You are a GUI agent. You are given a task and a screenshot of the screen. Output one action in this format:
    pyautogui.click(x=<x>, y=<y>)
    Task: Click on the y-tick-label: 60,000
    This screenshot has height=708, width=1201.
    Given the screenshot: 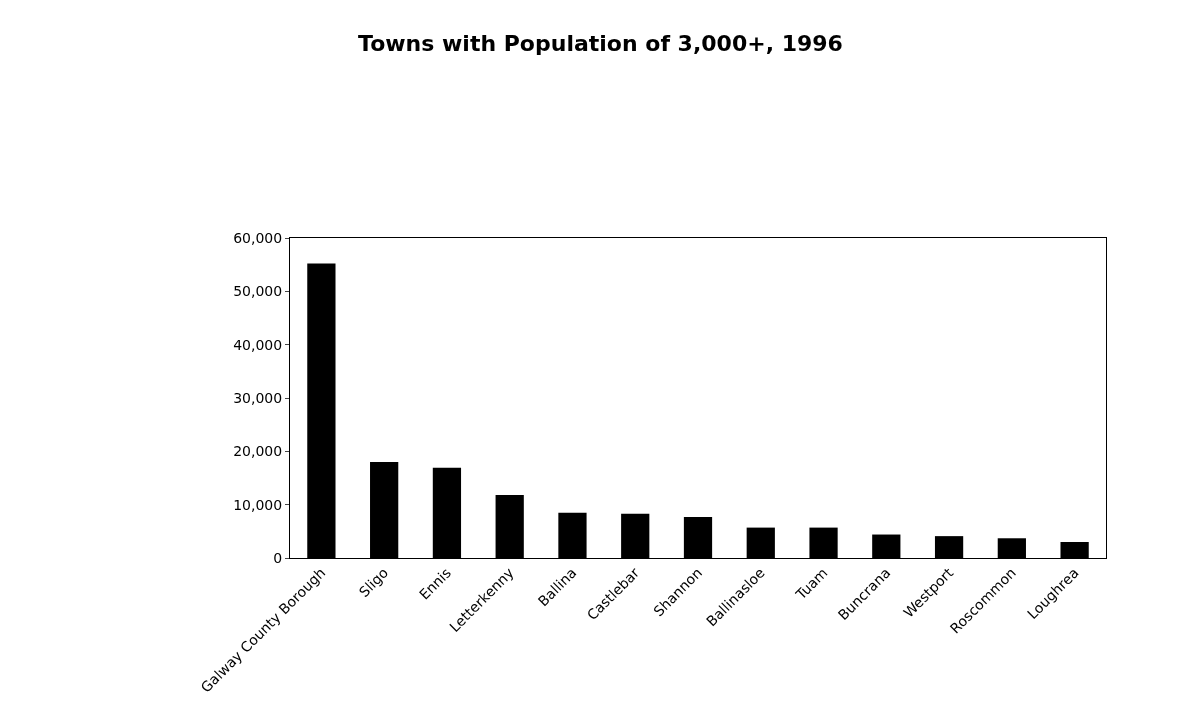 What is the action you would take?
    pyautogui.click(x=258, y=237)
    